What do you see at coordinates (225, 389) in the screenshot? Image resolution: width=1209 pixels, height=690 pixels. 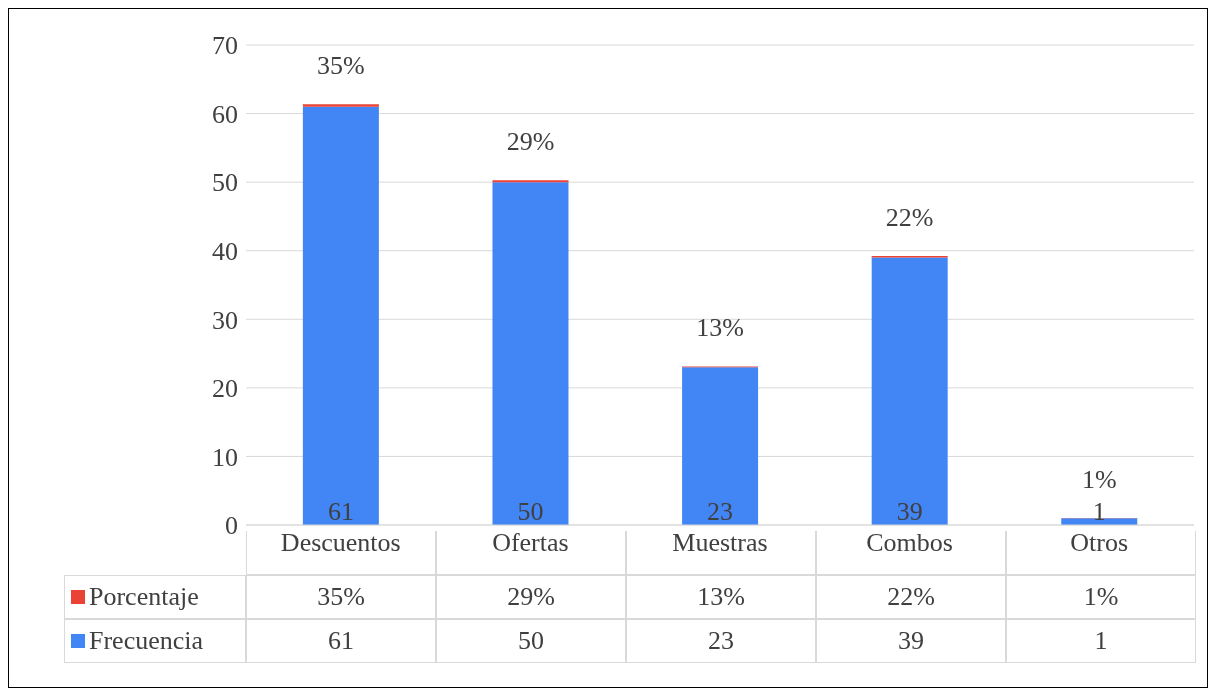 I see `y-tick-label: 20` at bounding box center [225, 389].